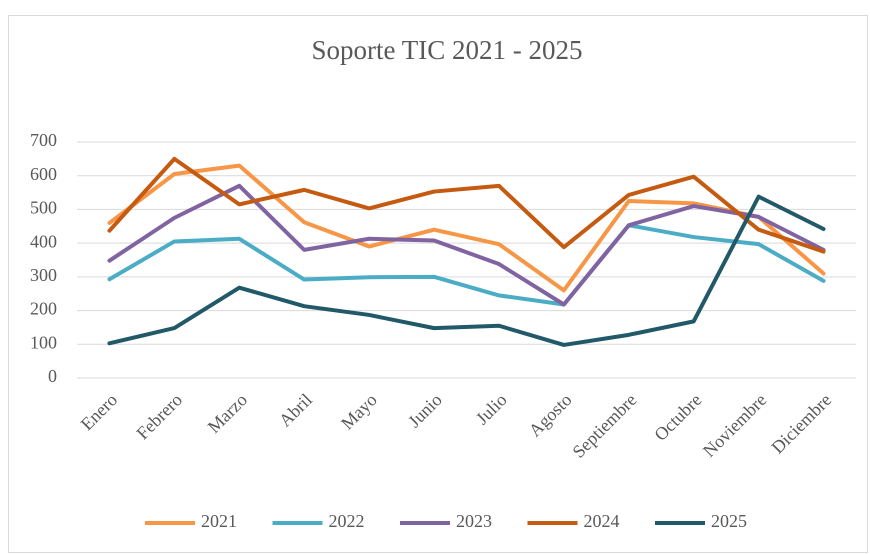 The height and width of the screenshot is (554, 870). What do you see at coordinates (43, 140) in the screenshot?
I see `y-tick-label: 700` at bounding box center [43, 140].